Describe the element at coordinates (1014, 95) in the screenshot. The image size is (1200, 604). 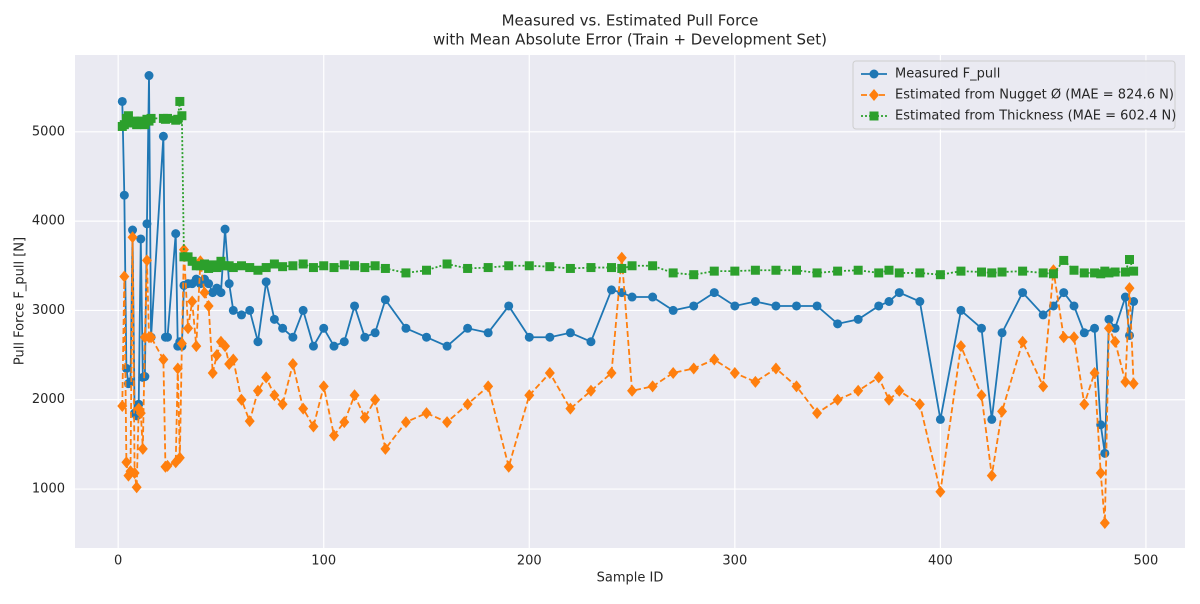
I see `legend-box` at that location.